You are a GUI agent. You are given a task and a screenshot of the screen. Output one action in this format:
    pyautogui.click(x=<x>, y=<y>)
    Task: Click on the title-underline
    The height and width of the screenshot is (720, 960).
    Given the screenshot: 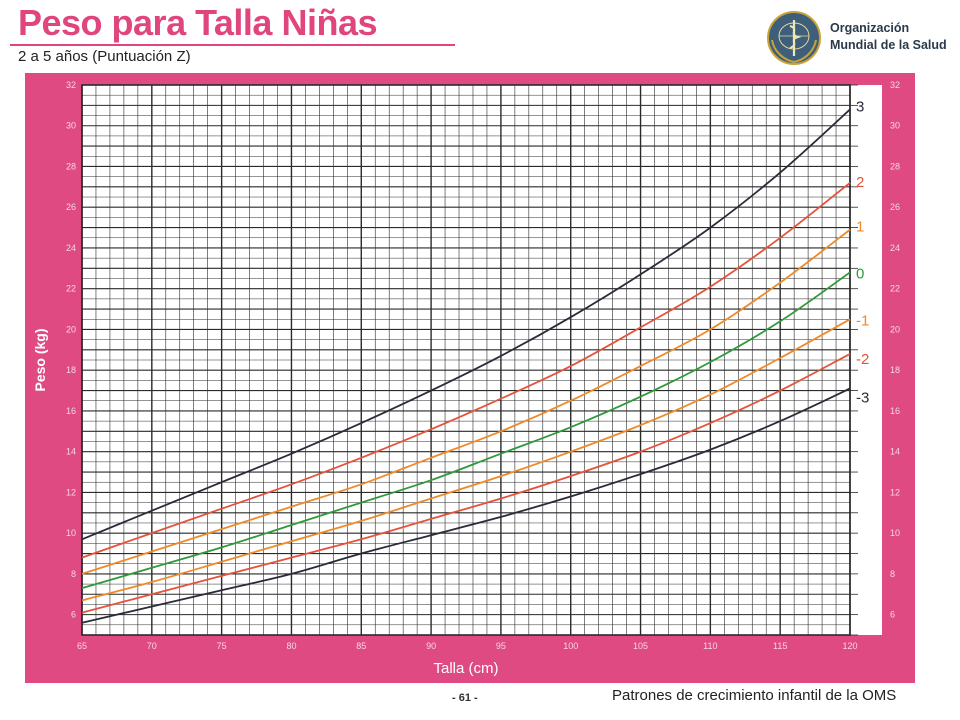 What is the action you would take?
    pyautogui.click(x=232, y=45)
    